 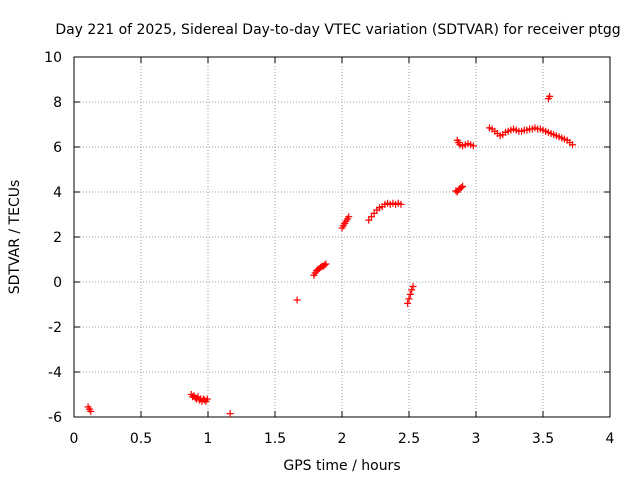 I want to click on x-tick-label: 2.5, so click(x=409, y=439).